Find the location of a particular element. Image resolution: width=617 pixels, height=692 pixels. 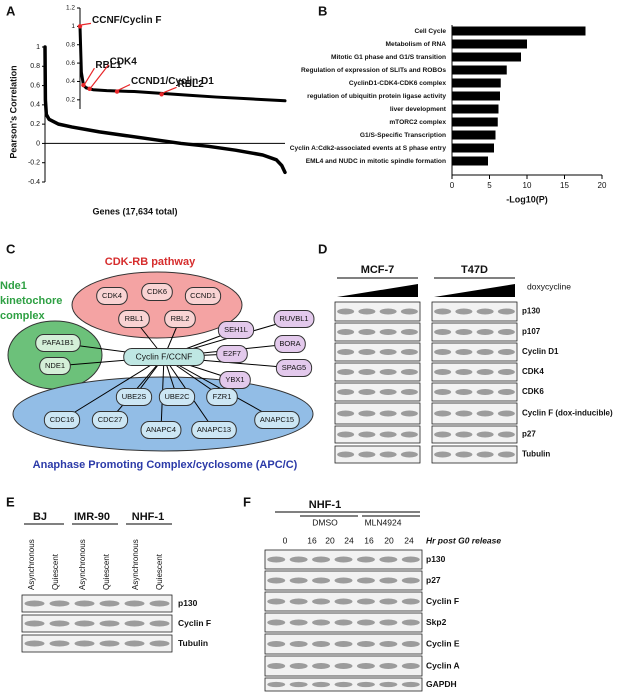

treatment-label: DMSO is located at coordinates (325, 522).